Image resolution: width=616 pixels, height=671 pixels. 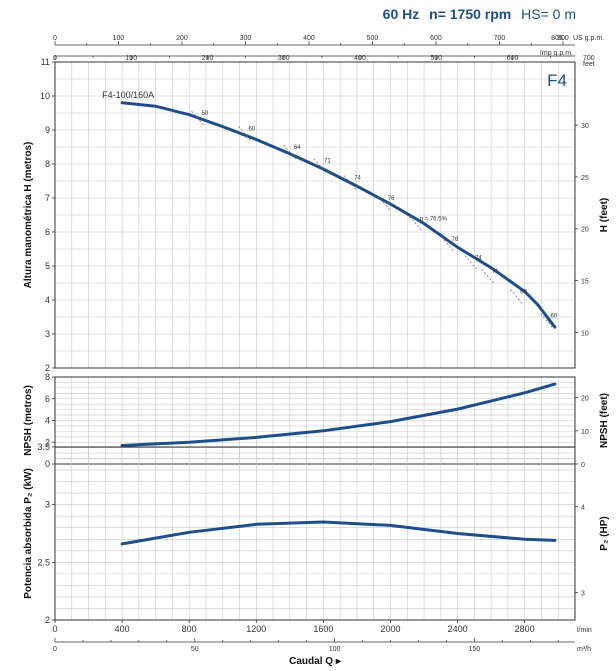 What do you see at coordinates (28, 215) in the screenshot?
I see `y-axis-label: Altura manométrica H (metros)` at bounding box center [28, 215].